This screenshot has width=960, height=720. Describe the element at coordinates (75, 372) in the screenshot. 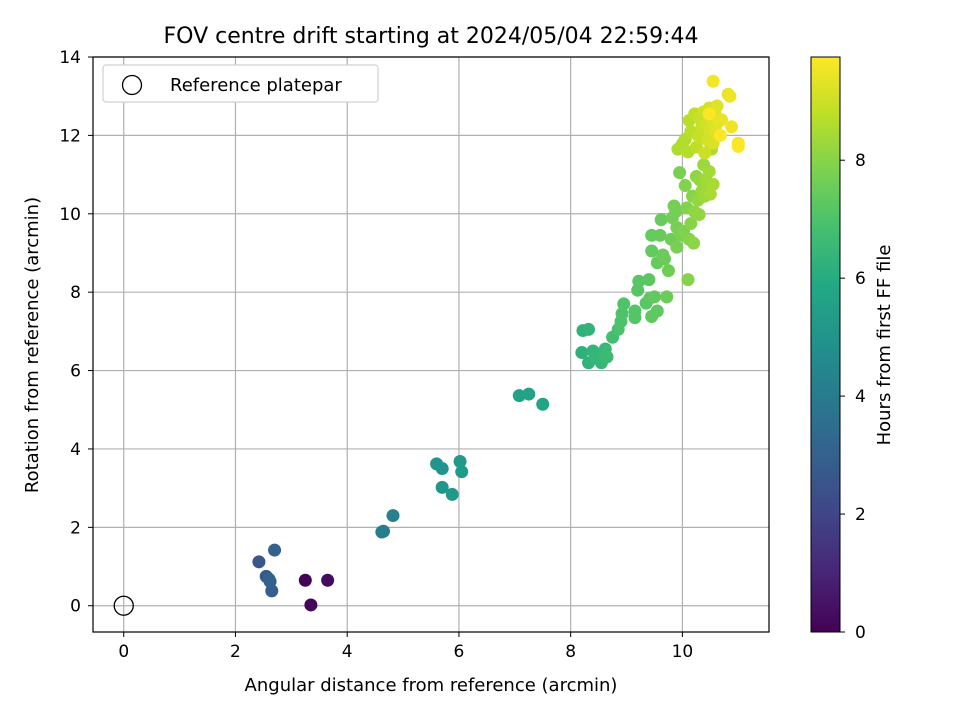

I see `y-tick-label: 6` at that location.